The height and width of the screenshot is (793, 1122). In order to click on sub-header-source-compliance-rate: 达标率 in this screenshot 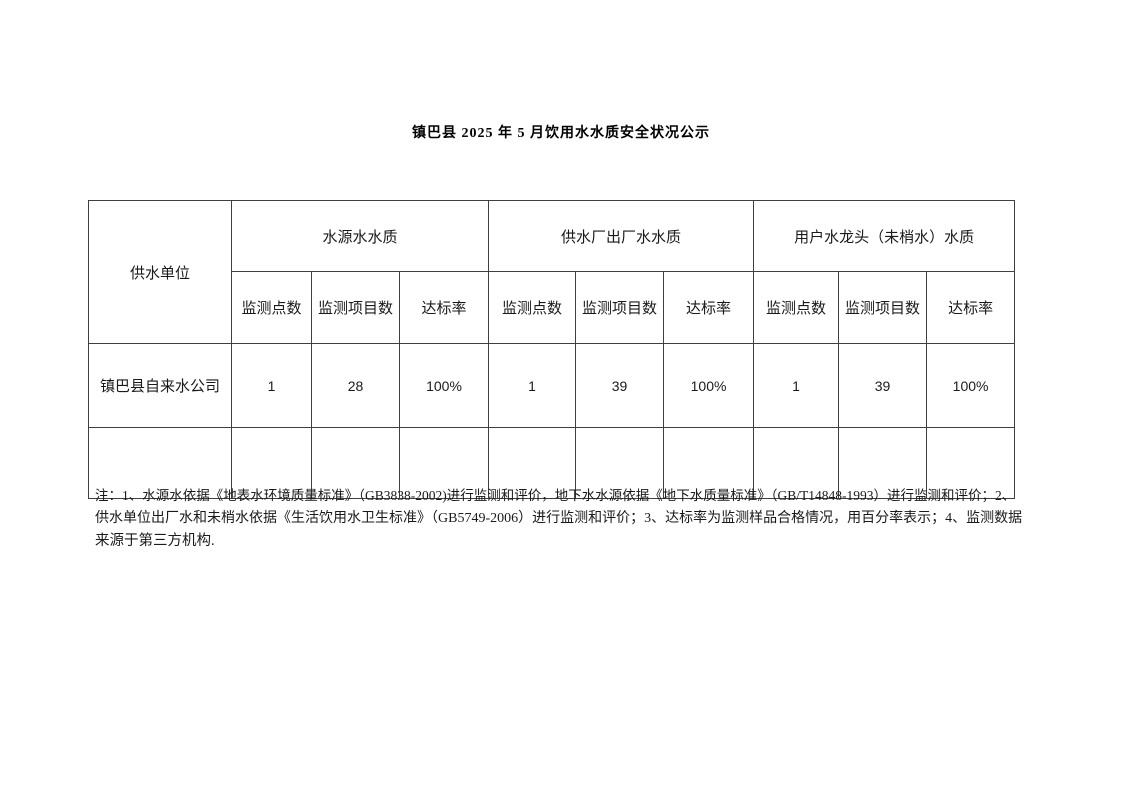, I will do `click(444, 307)`.